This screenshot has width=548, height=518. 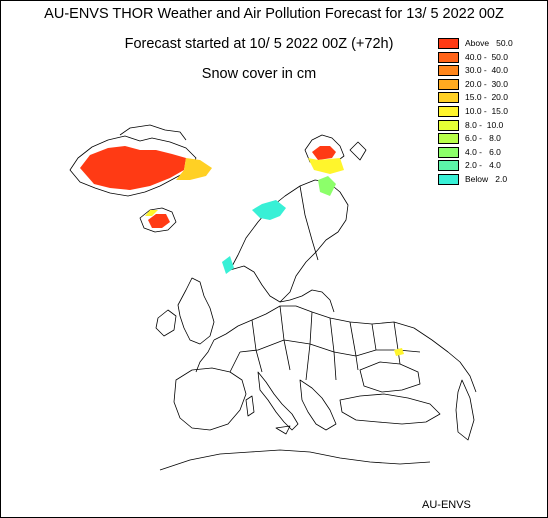 What do you see at coordinates (487, 56) in the screenshot?
I see `legend-label: 40.0 - 50.0` at bounding box center [487, 56].